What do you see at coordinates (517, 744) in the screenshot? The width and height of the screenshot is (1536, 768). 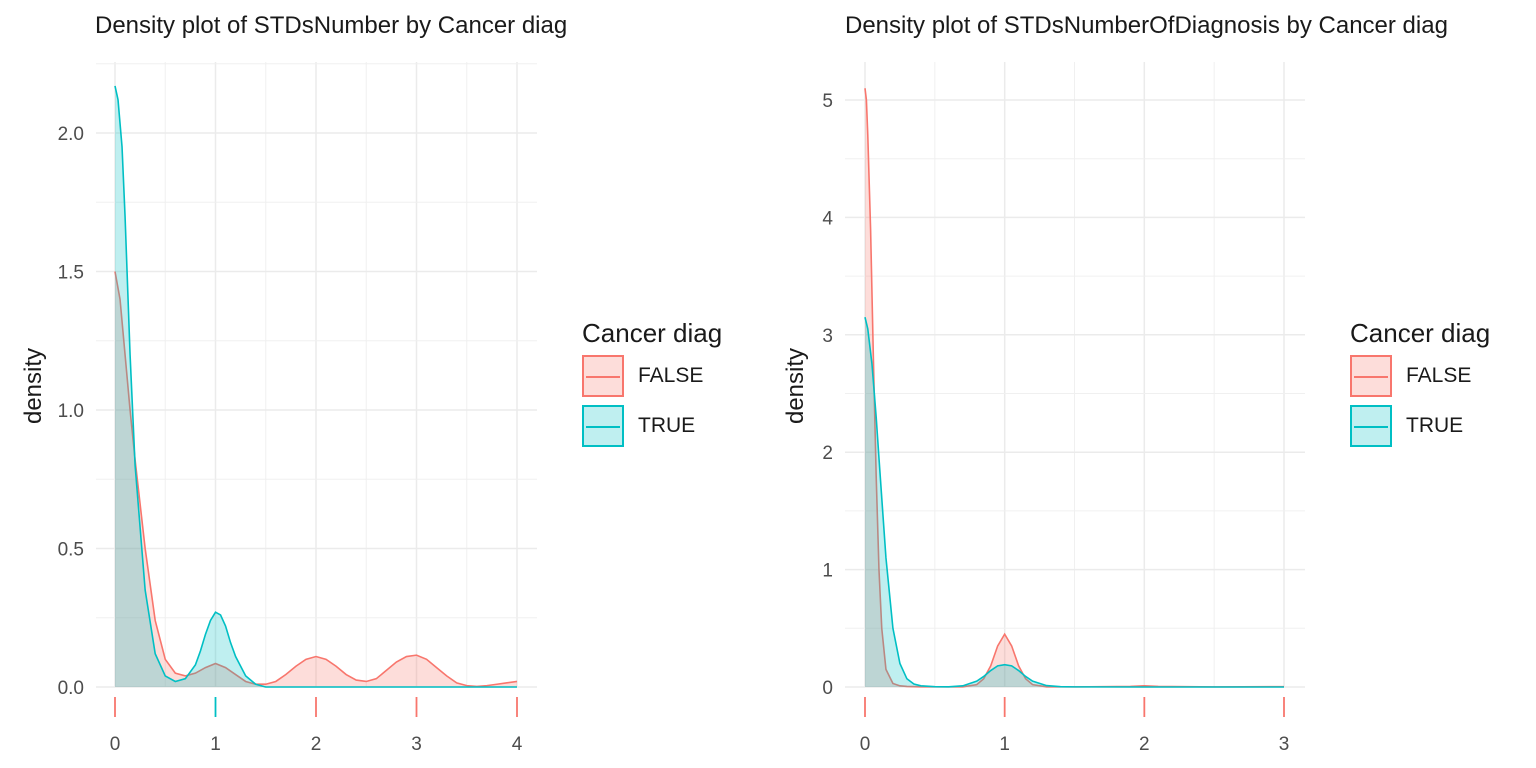 I see `x-tick-label: 4` at bounding box center [517, 744].